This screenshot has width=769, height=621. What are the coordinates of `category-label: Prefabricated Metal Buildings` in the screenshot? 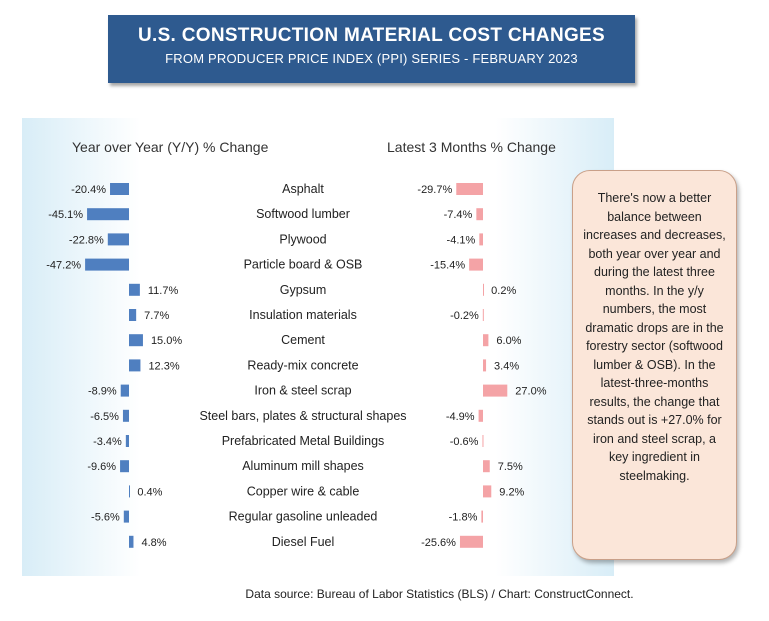 It's located at (303, 441).